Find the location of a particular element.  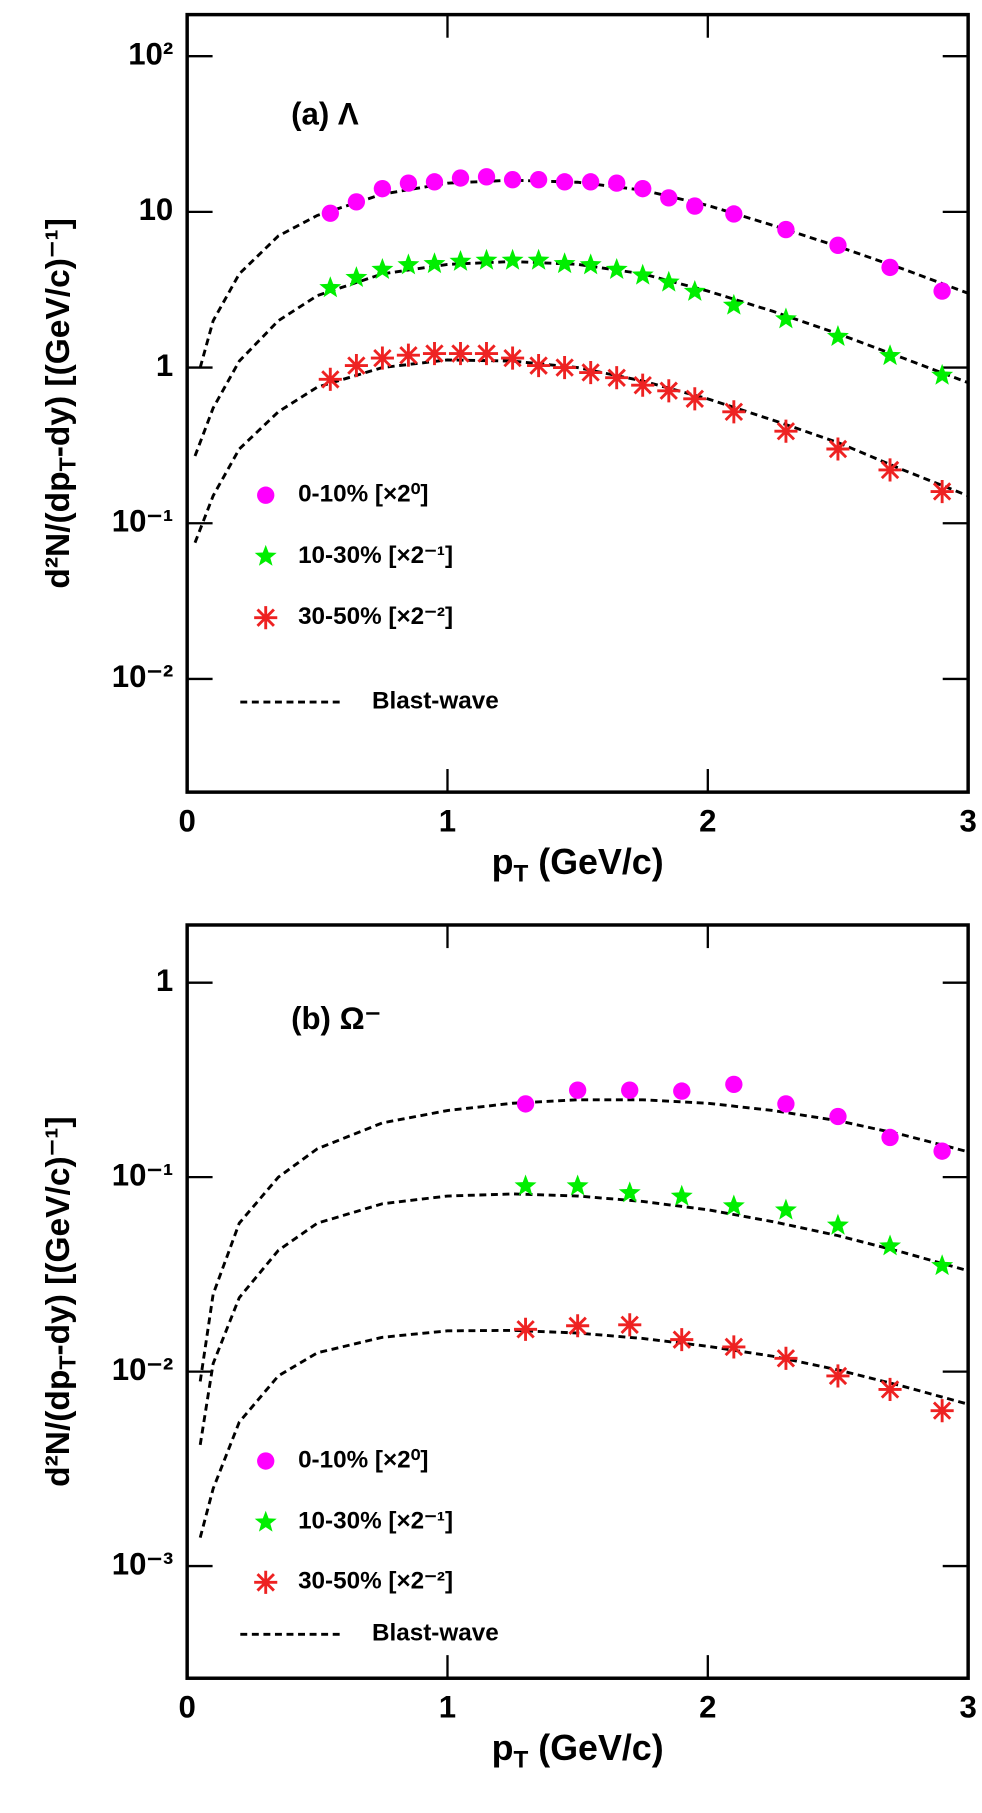

x-label-main: p is located at coordinates (503, 1748).